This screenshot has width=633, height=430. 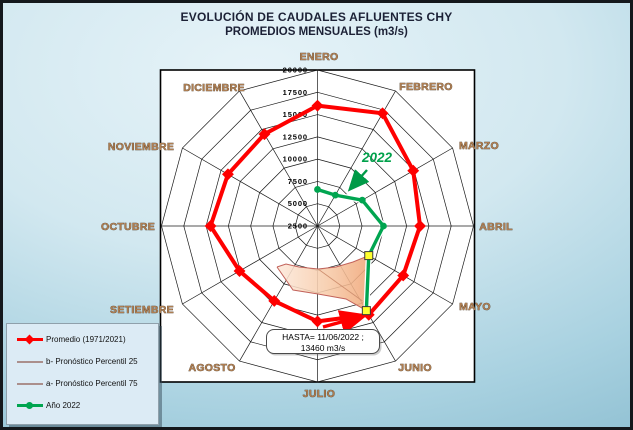 What do you see at coordinates (362, 200) in the screenshot?
I see `series-2022-marker-marzo` at bounding box center [362, 200].